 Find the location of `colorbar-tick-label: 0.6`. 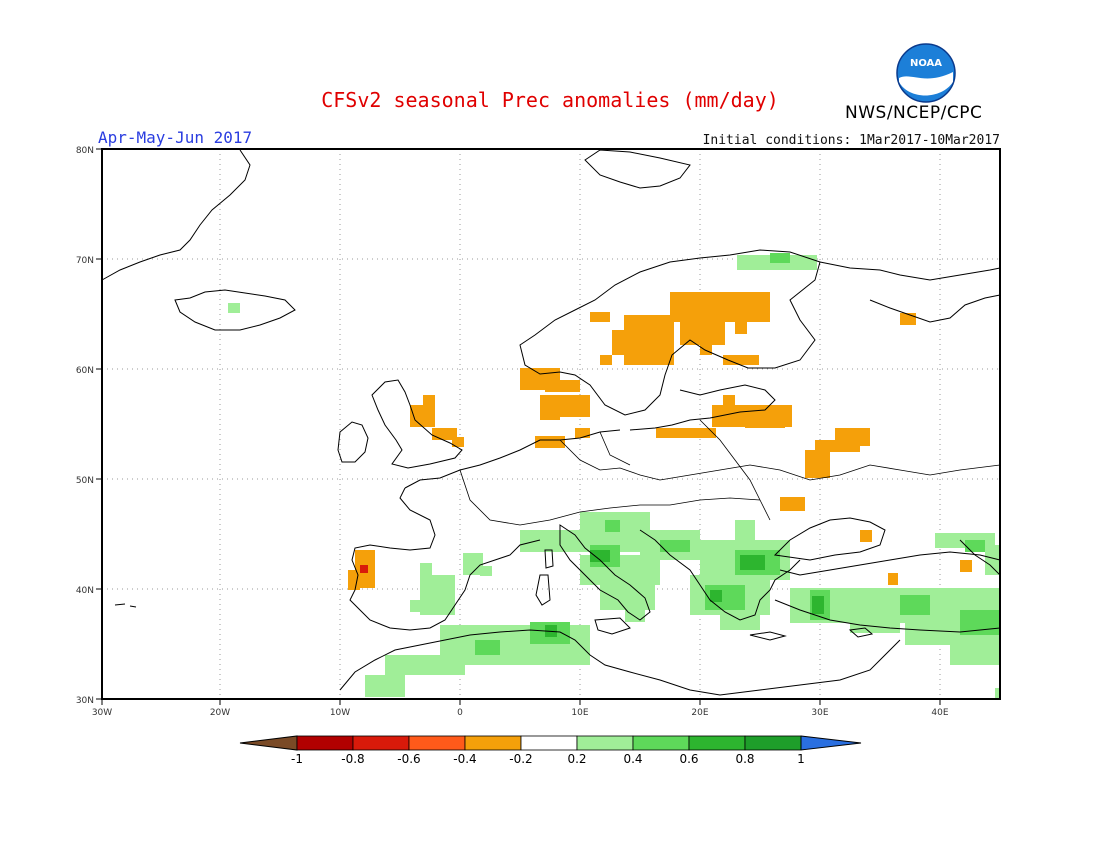

colorbar-tick-label: 0.6 is located at coordinates (688, 759).